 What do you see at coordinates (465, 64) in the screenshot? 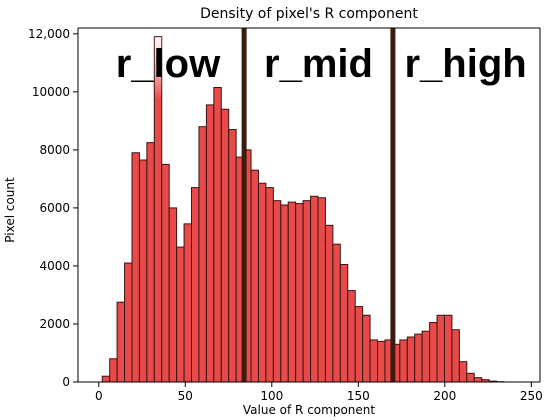
I see `region-label: r_high` at bounding box center [465, 64].